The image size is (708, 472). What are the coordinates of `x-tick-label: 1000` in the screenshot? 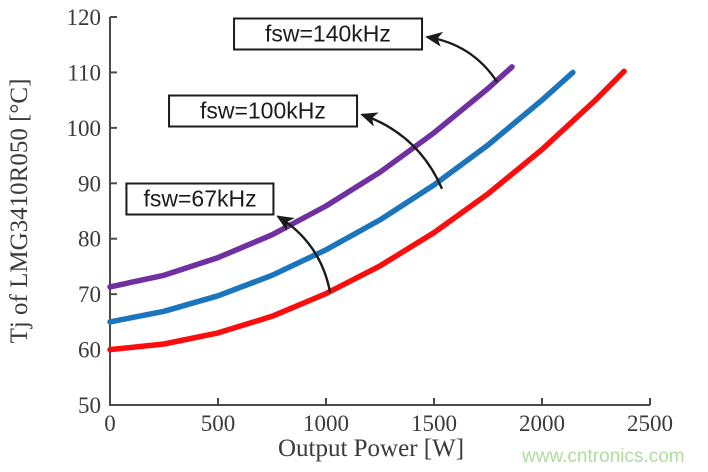 It's located at (326, 423).